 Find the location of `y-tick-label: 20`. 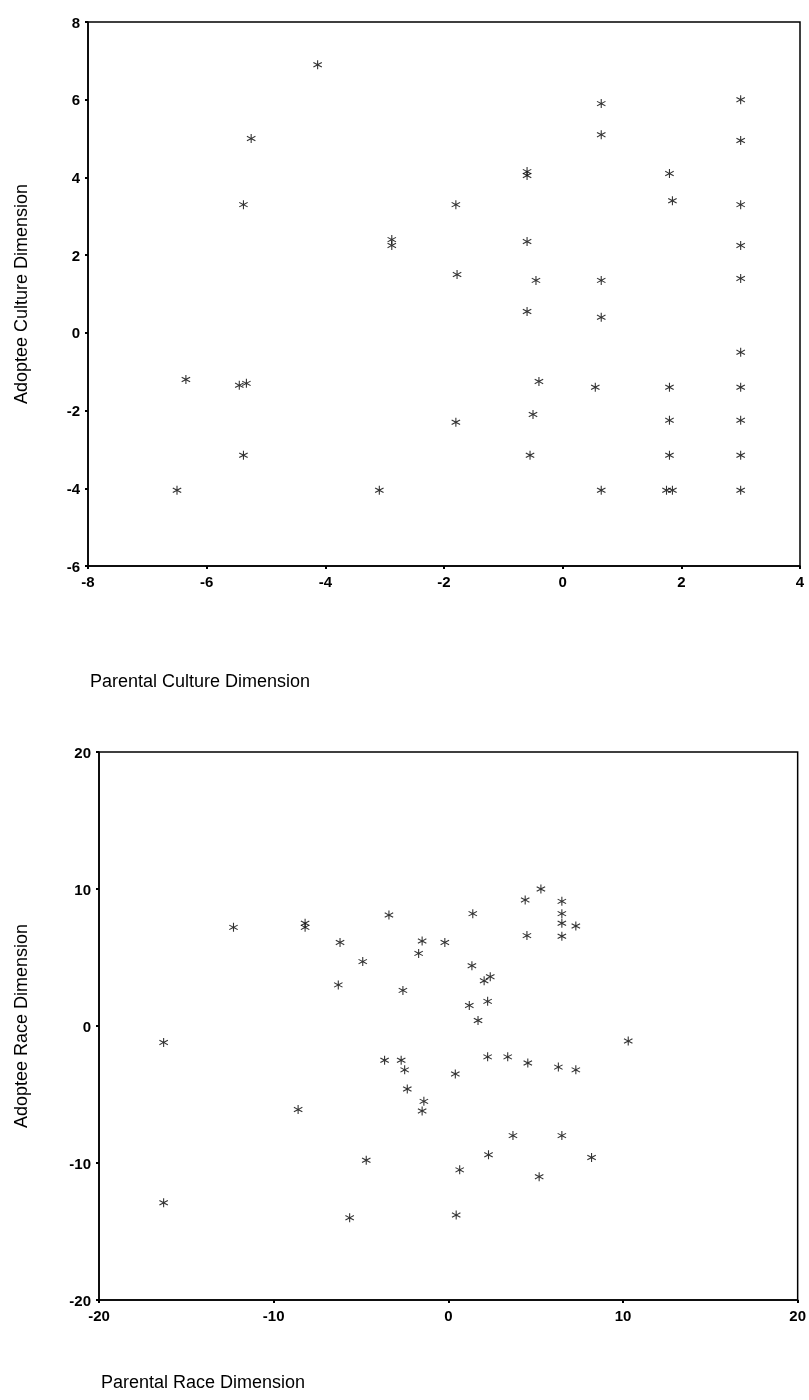

y-tick-label: 20 is located at coordinates (82, 752).